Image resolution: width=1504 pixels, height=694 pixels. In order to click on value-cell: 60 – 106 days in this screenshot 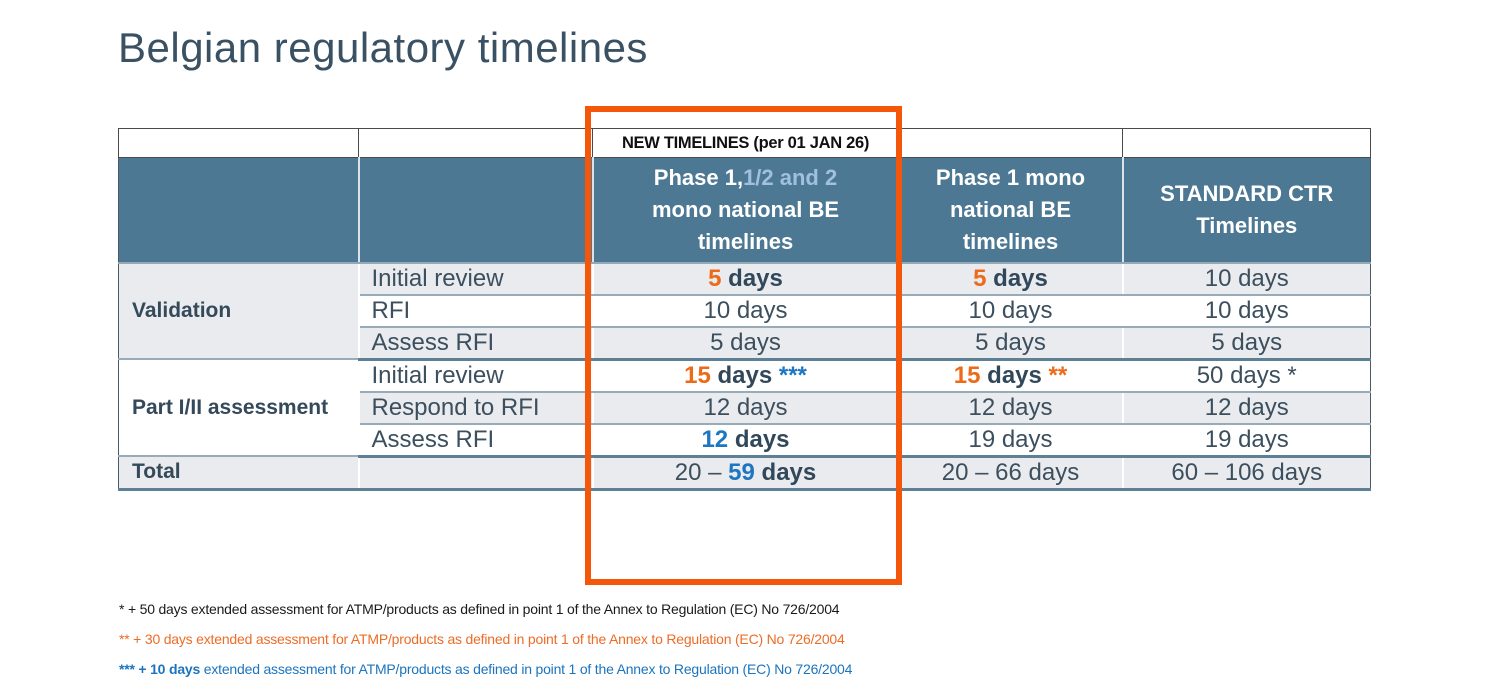, I will do `click(1246, 473)`.